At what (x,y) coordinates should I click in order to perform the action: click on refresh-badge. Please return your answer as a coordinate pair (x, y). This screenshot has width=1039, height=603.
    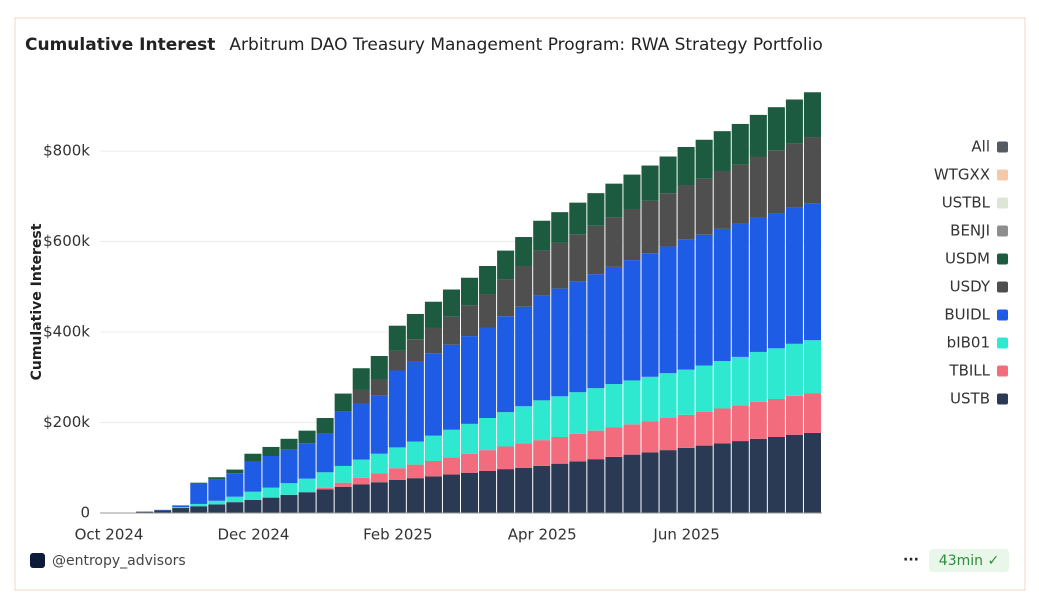
    Looking at the image, I should click on (969, 560).